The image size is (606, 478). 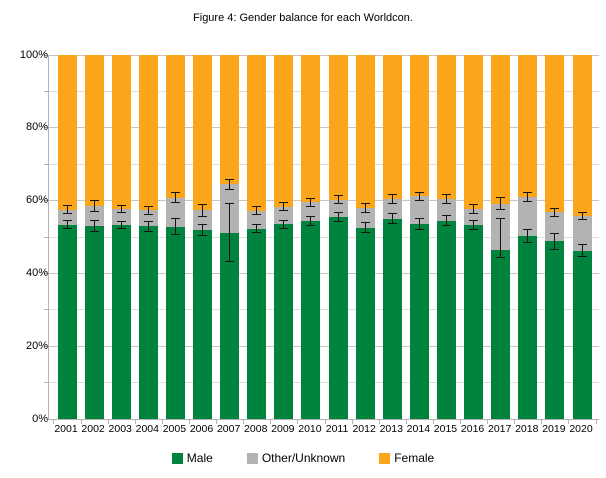 I want to click on bar-female-2020, so click(x=582, y=135).